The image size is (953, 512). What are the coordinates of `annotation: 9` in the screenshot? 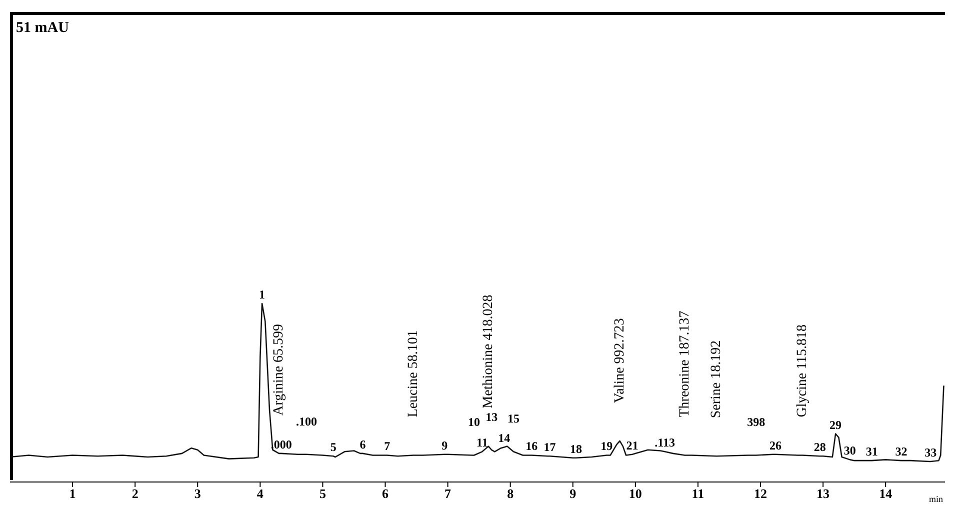 It's located at (445, 445).